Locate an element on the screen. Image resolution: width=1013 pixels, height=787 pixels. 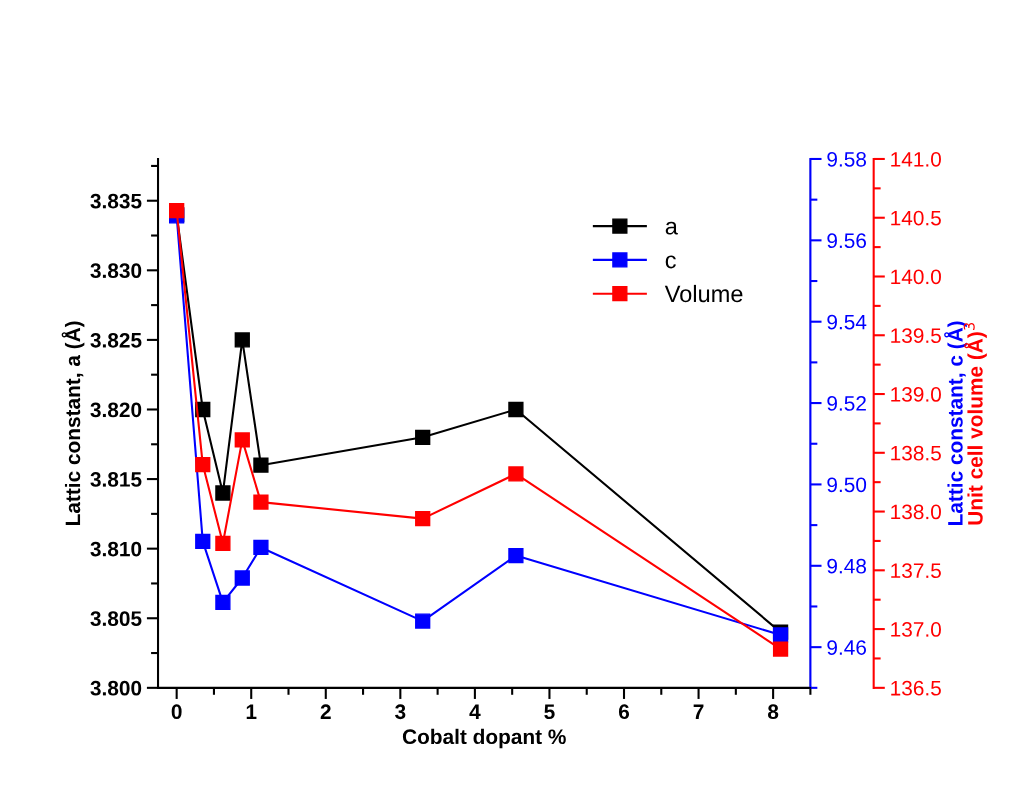
x-axis-title: Cobalt dopant % is located at coordinates (484, 738).